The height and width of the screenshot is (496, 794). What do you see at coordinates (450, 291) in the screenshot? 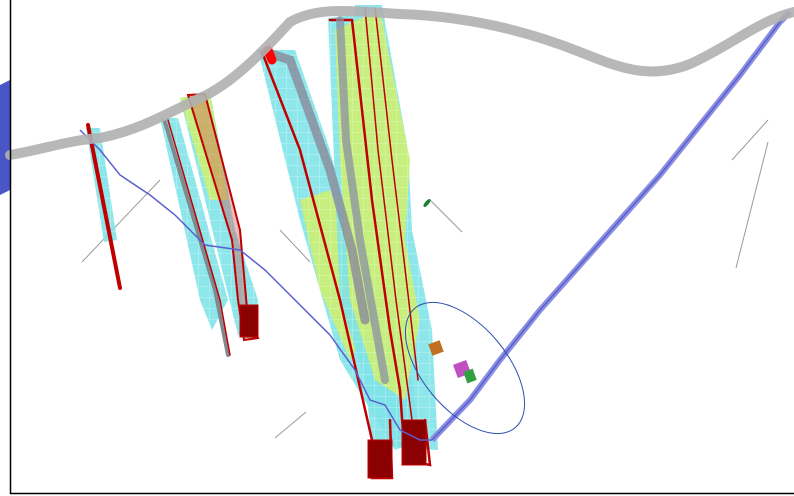
I see `sample-markers` at bounding box center [450, 291].